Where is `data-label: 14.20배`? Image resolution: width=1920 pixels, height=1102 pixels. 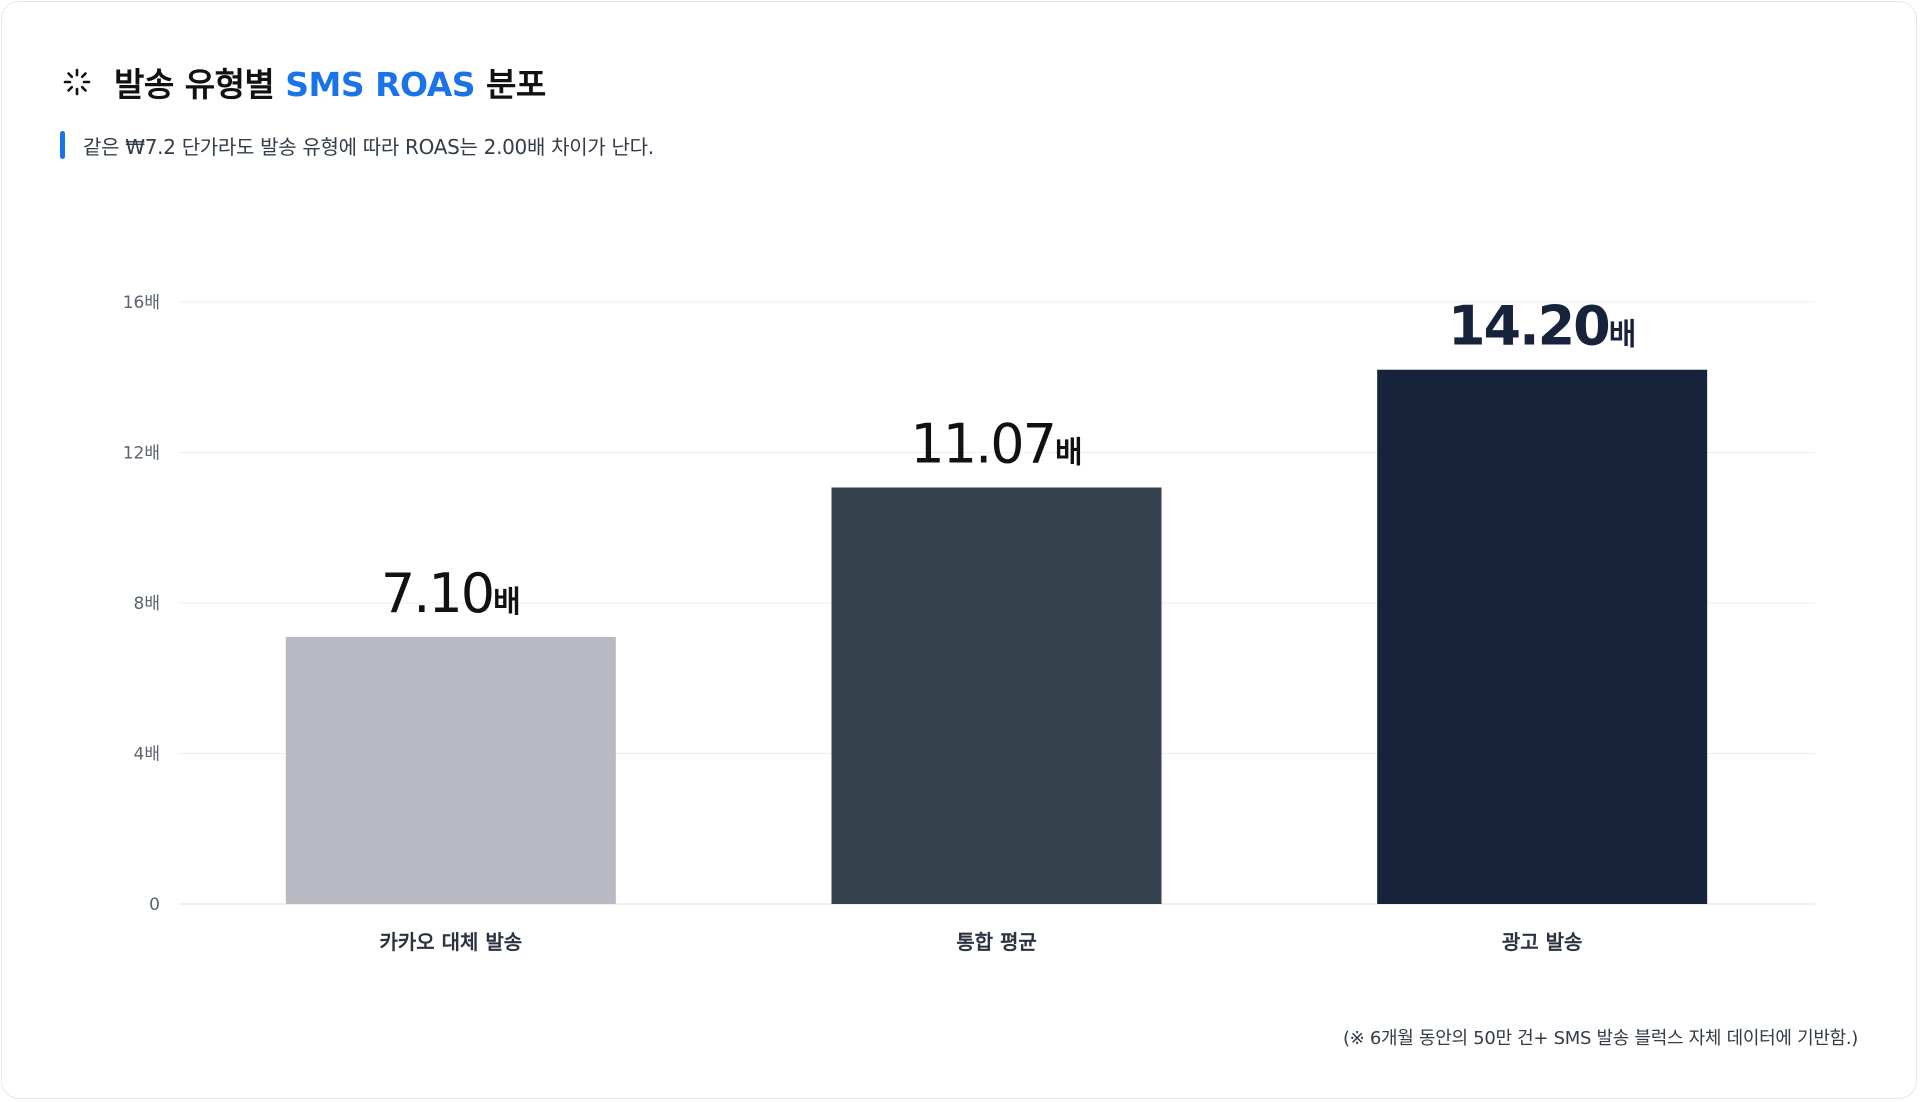 data-label: 14.20배 is located at coordinates (1542, 326).